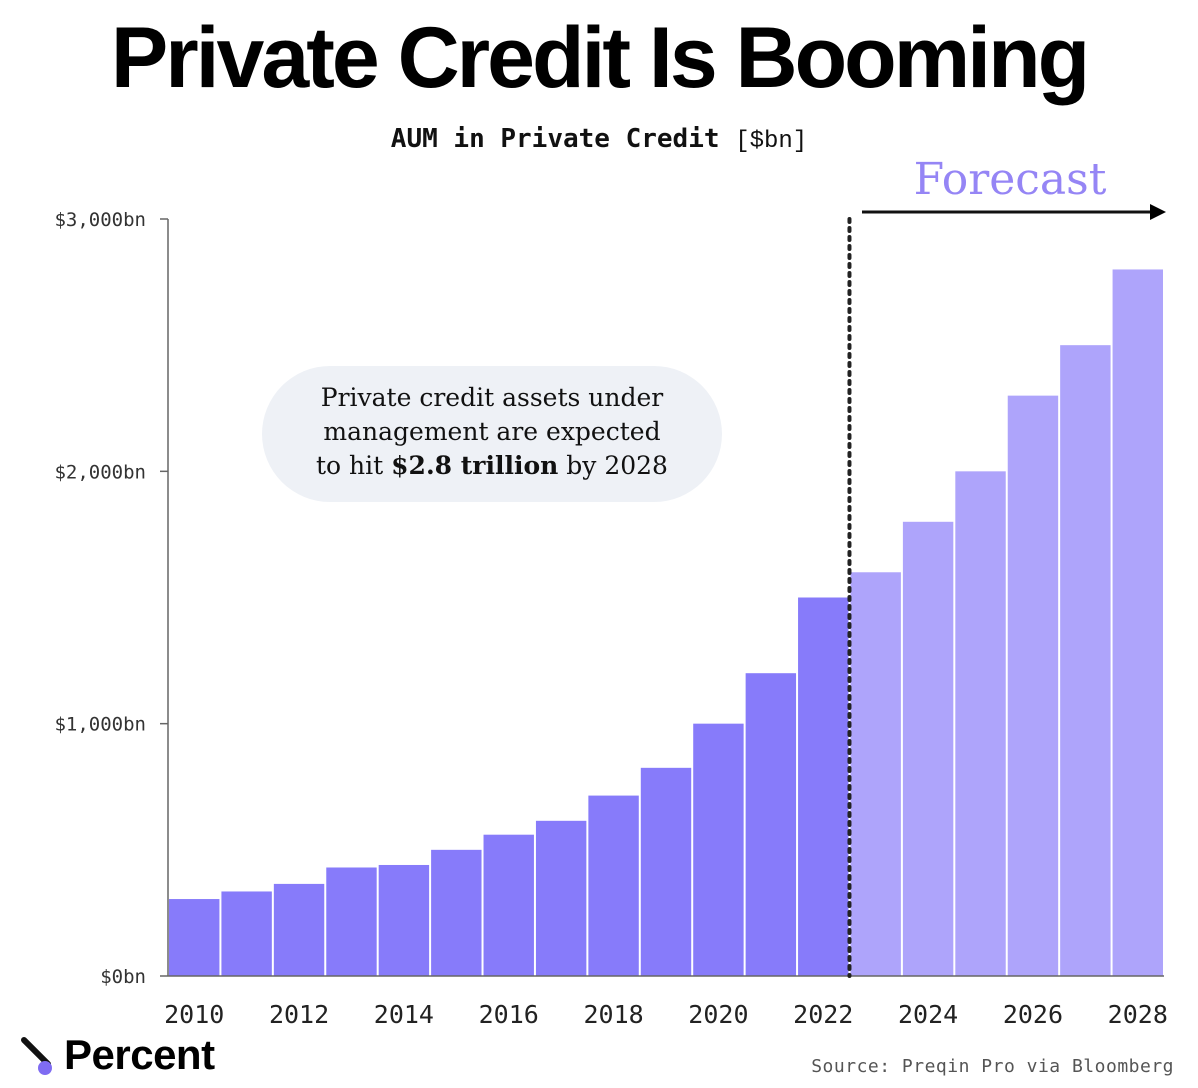 This screenshot has height=1088, width=1198. Describe the element at coordinates (1085, 661) in the screenshot. I see `bar-2027` at that location.